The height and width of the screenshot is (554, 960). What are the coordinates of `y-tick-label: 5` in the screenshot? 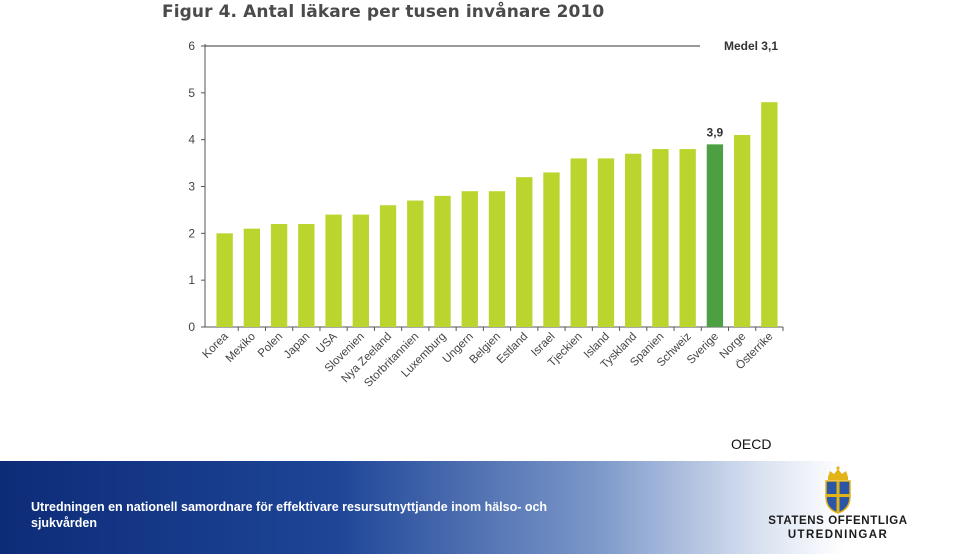 It's located at (191, 93).